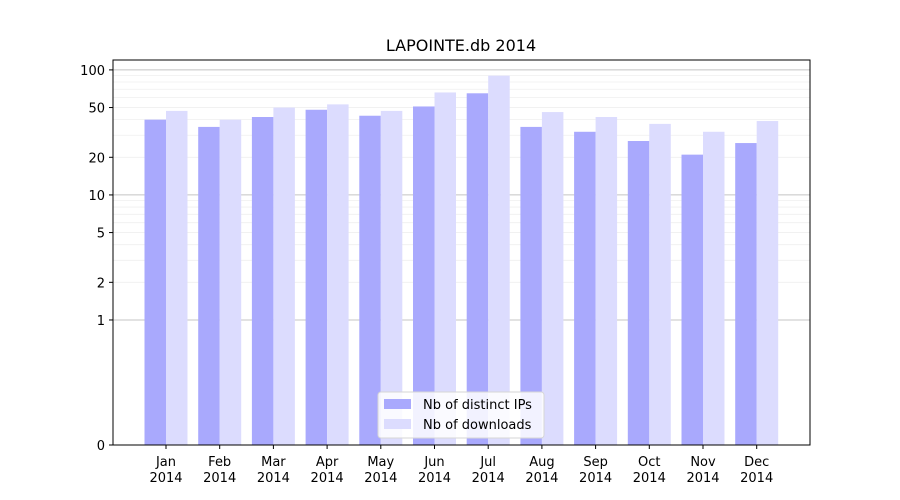 Image resolution: width=900 pixels, height=500 pixels. What do you see at coordinates (477, 405) in the screenshot?
I see `legend-label: Nb of distinct IPs` at bounding box center [477, 405].